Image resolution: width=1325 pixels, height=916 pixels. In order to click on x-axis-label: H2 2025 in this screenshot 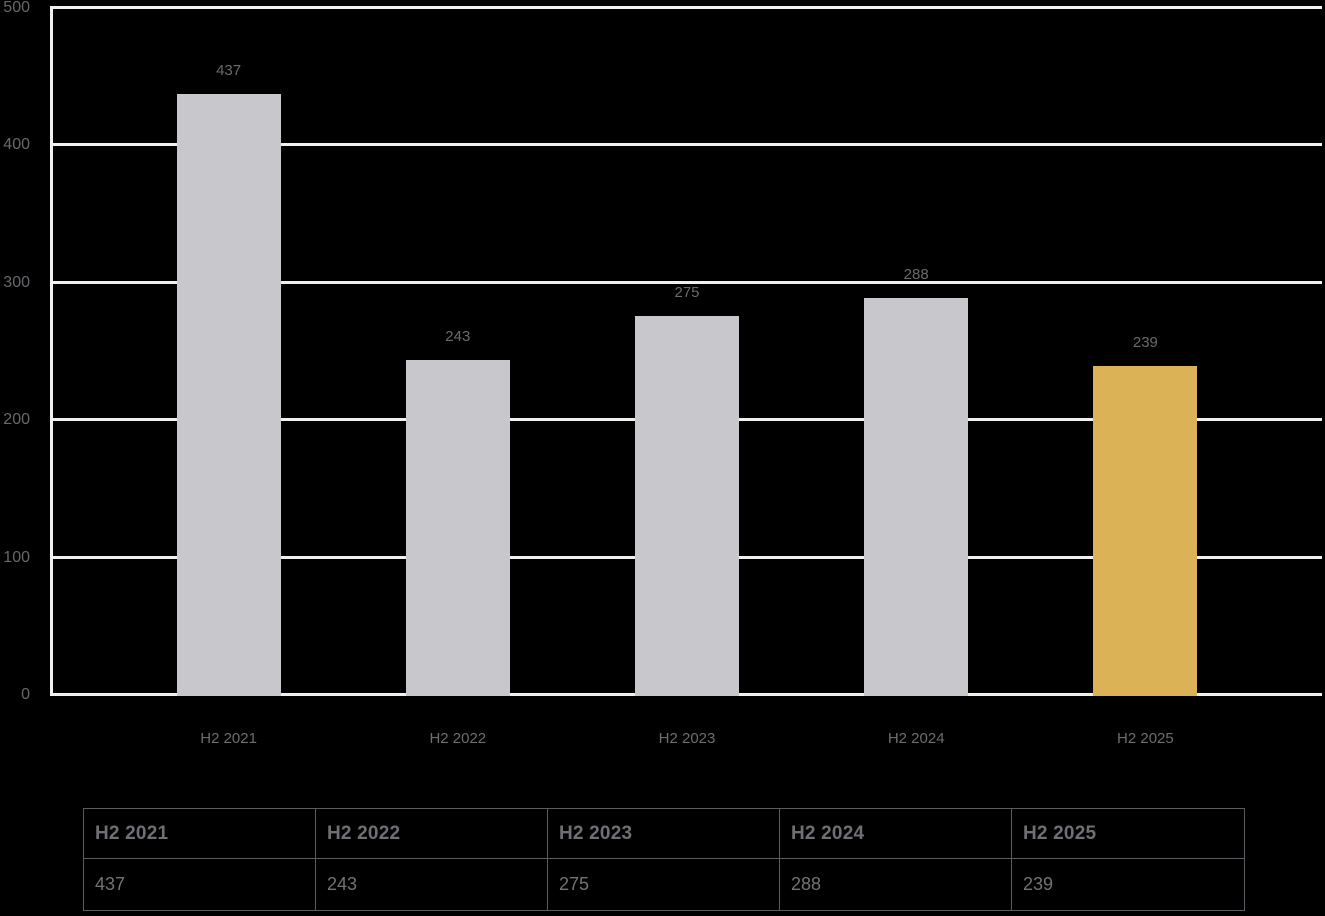, I will do `click(1145, 738)`.